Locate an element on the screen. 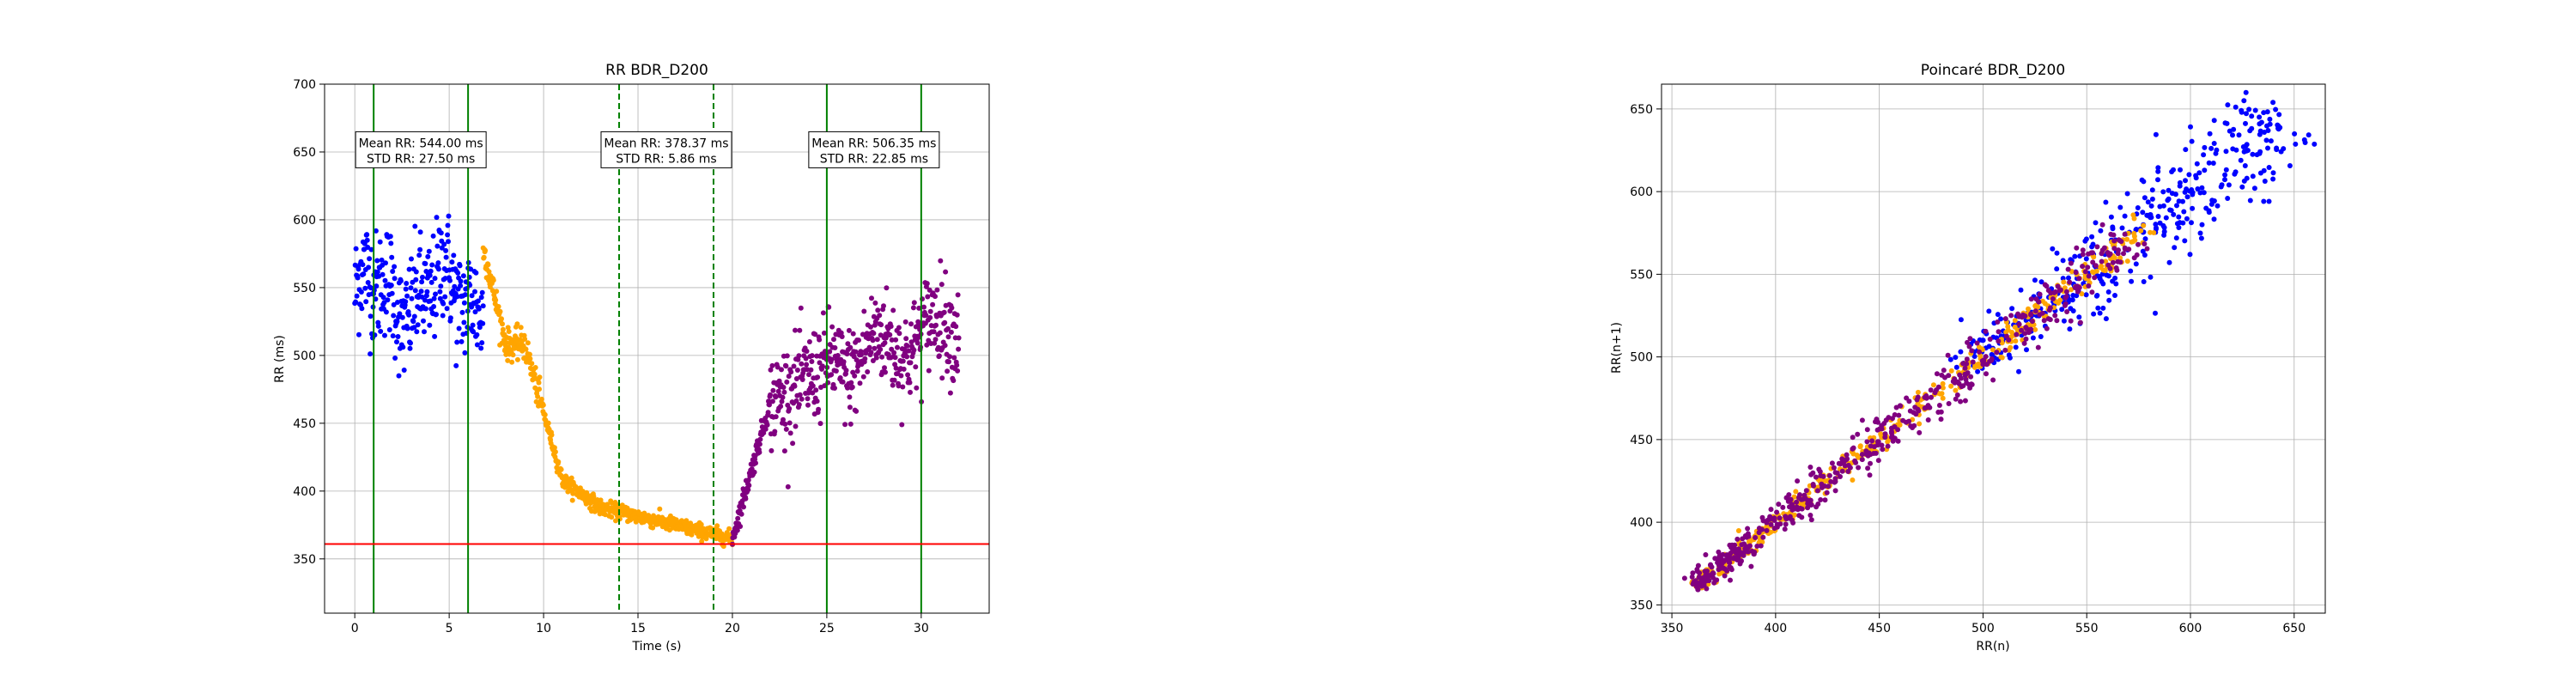  rr-ytick-label: 450 is located at coordinates (304, 424).